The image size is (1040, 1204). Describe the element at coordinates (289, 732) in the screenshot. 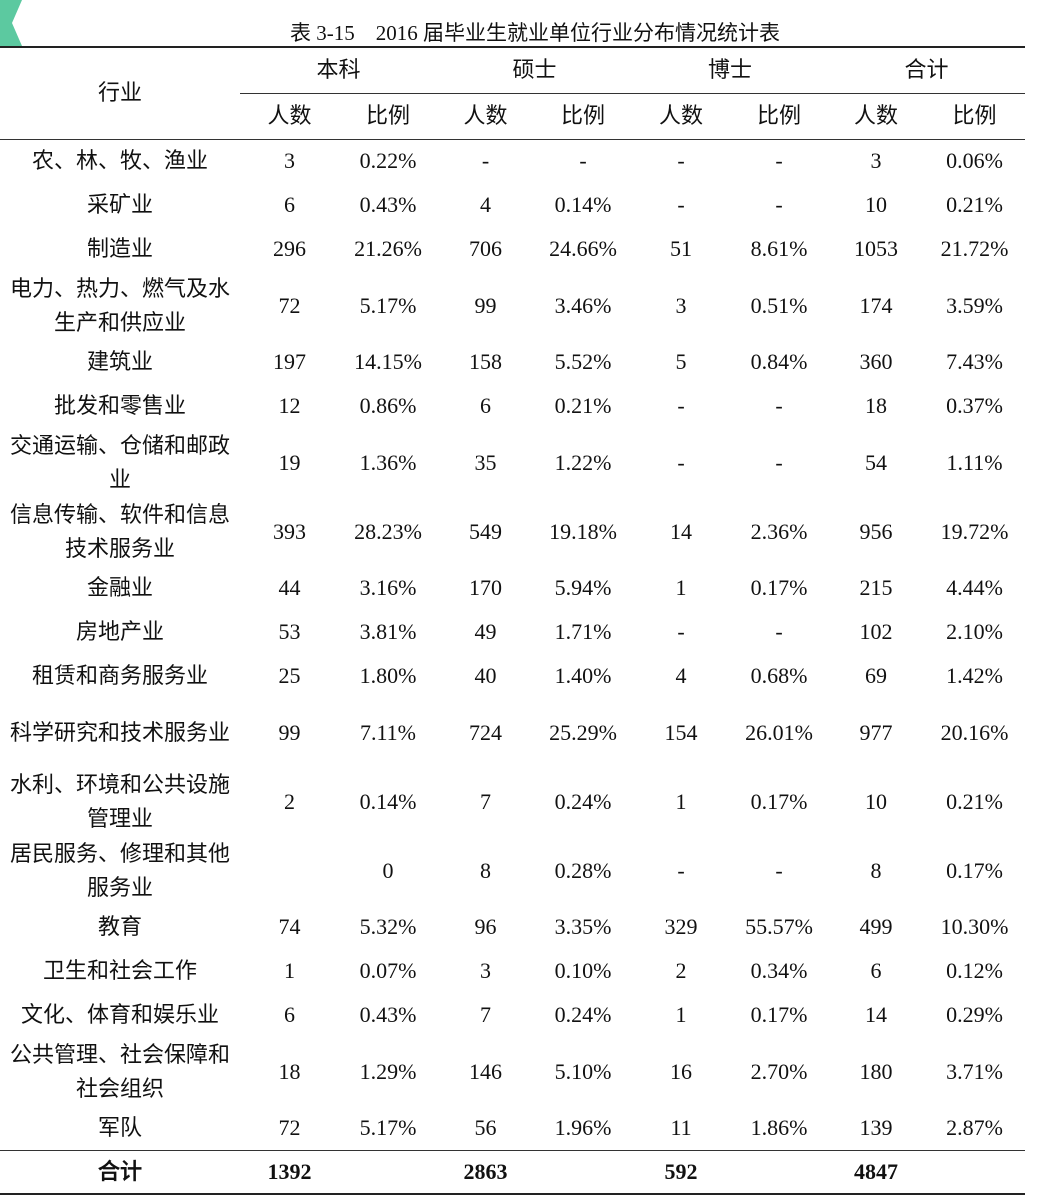

I see `cell: 99` at that location.